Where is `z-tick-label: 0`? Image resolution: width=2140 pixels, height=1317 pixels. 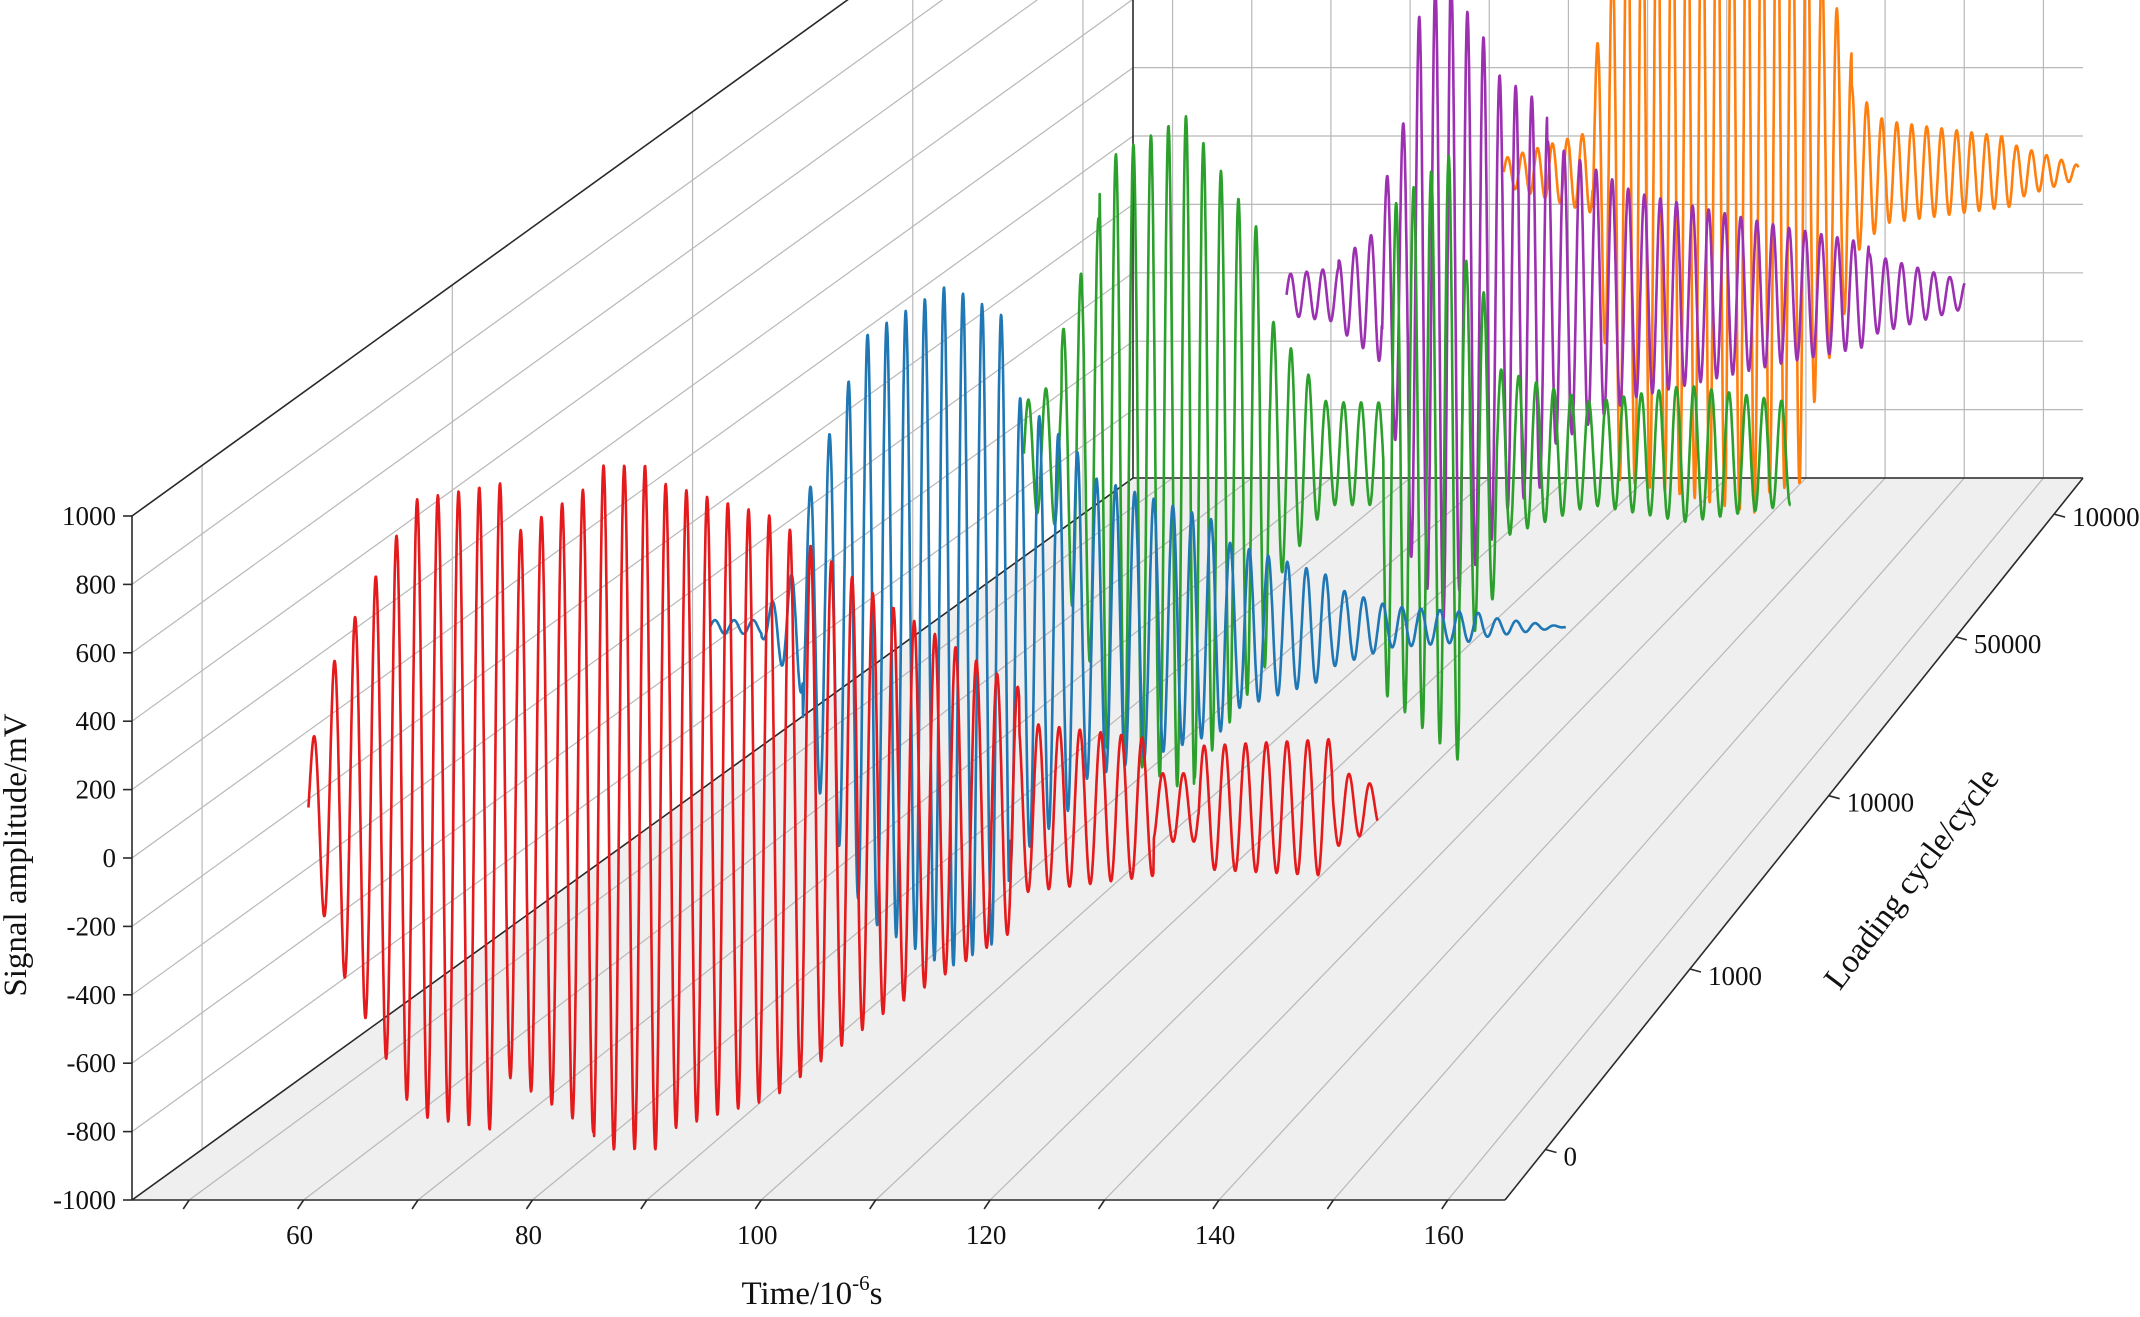 z-tick-label: 0 is located at coordinates (1570, 1156).